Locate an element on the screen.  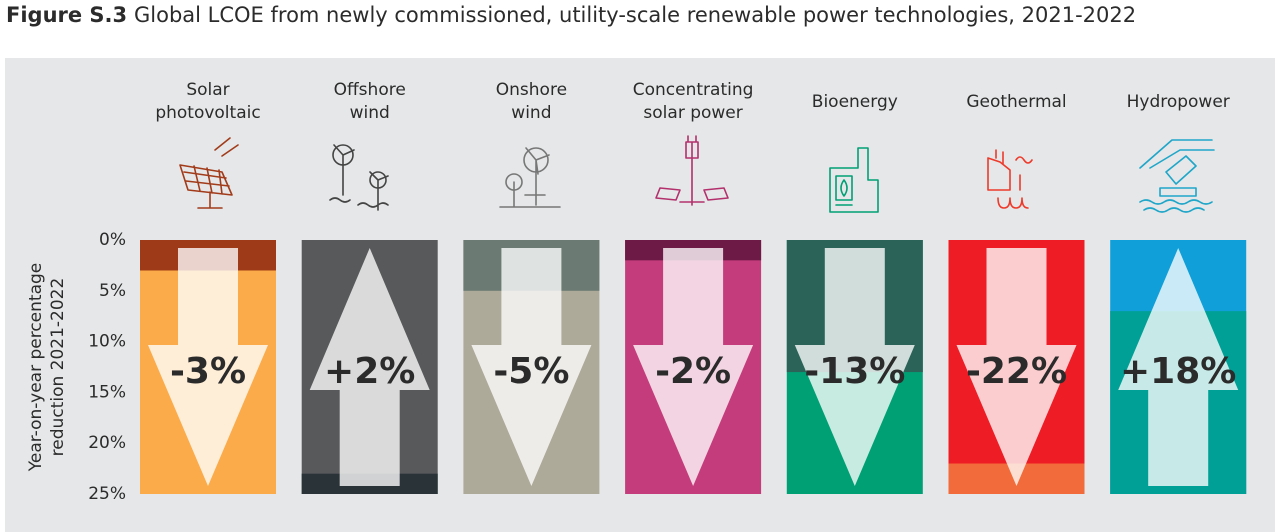
category-label: photovoltaic is located at coordinates (207, 113).